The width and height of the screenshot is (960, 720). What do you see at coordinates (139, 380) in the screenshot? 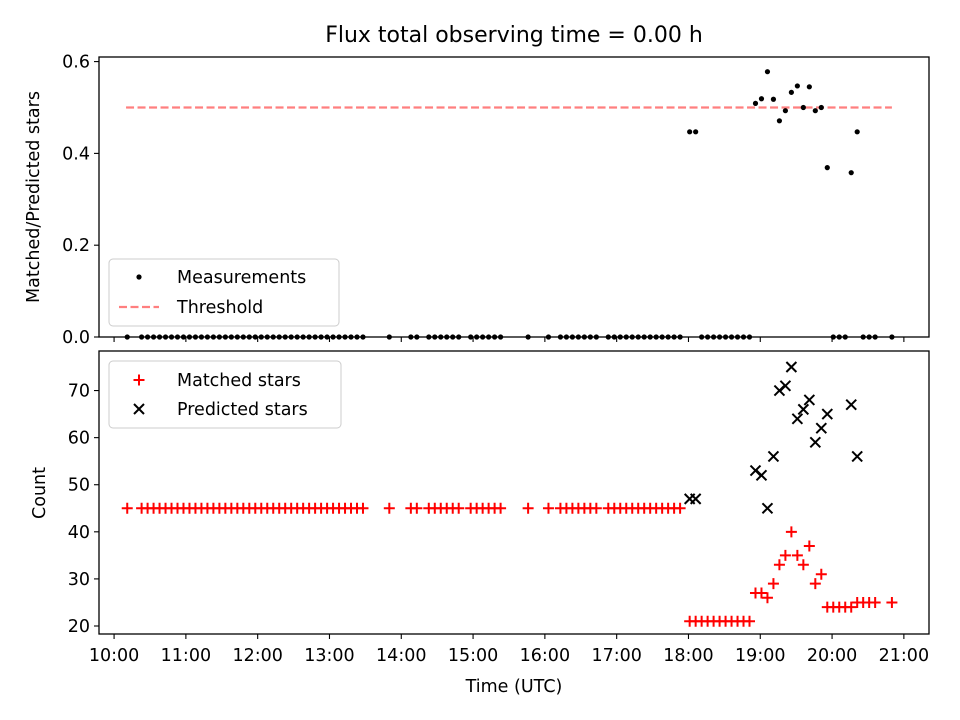
I see `legend-matched-marker` at bounding box center [139, 380].